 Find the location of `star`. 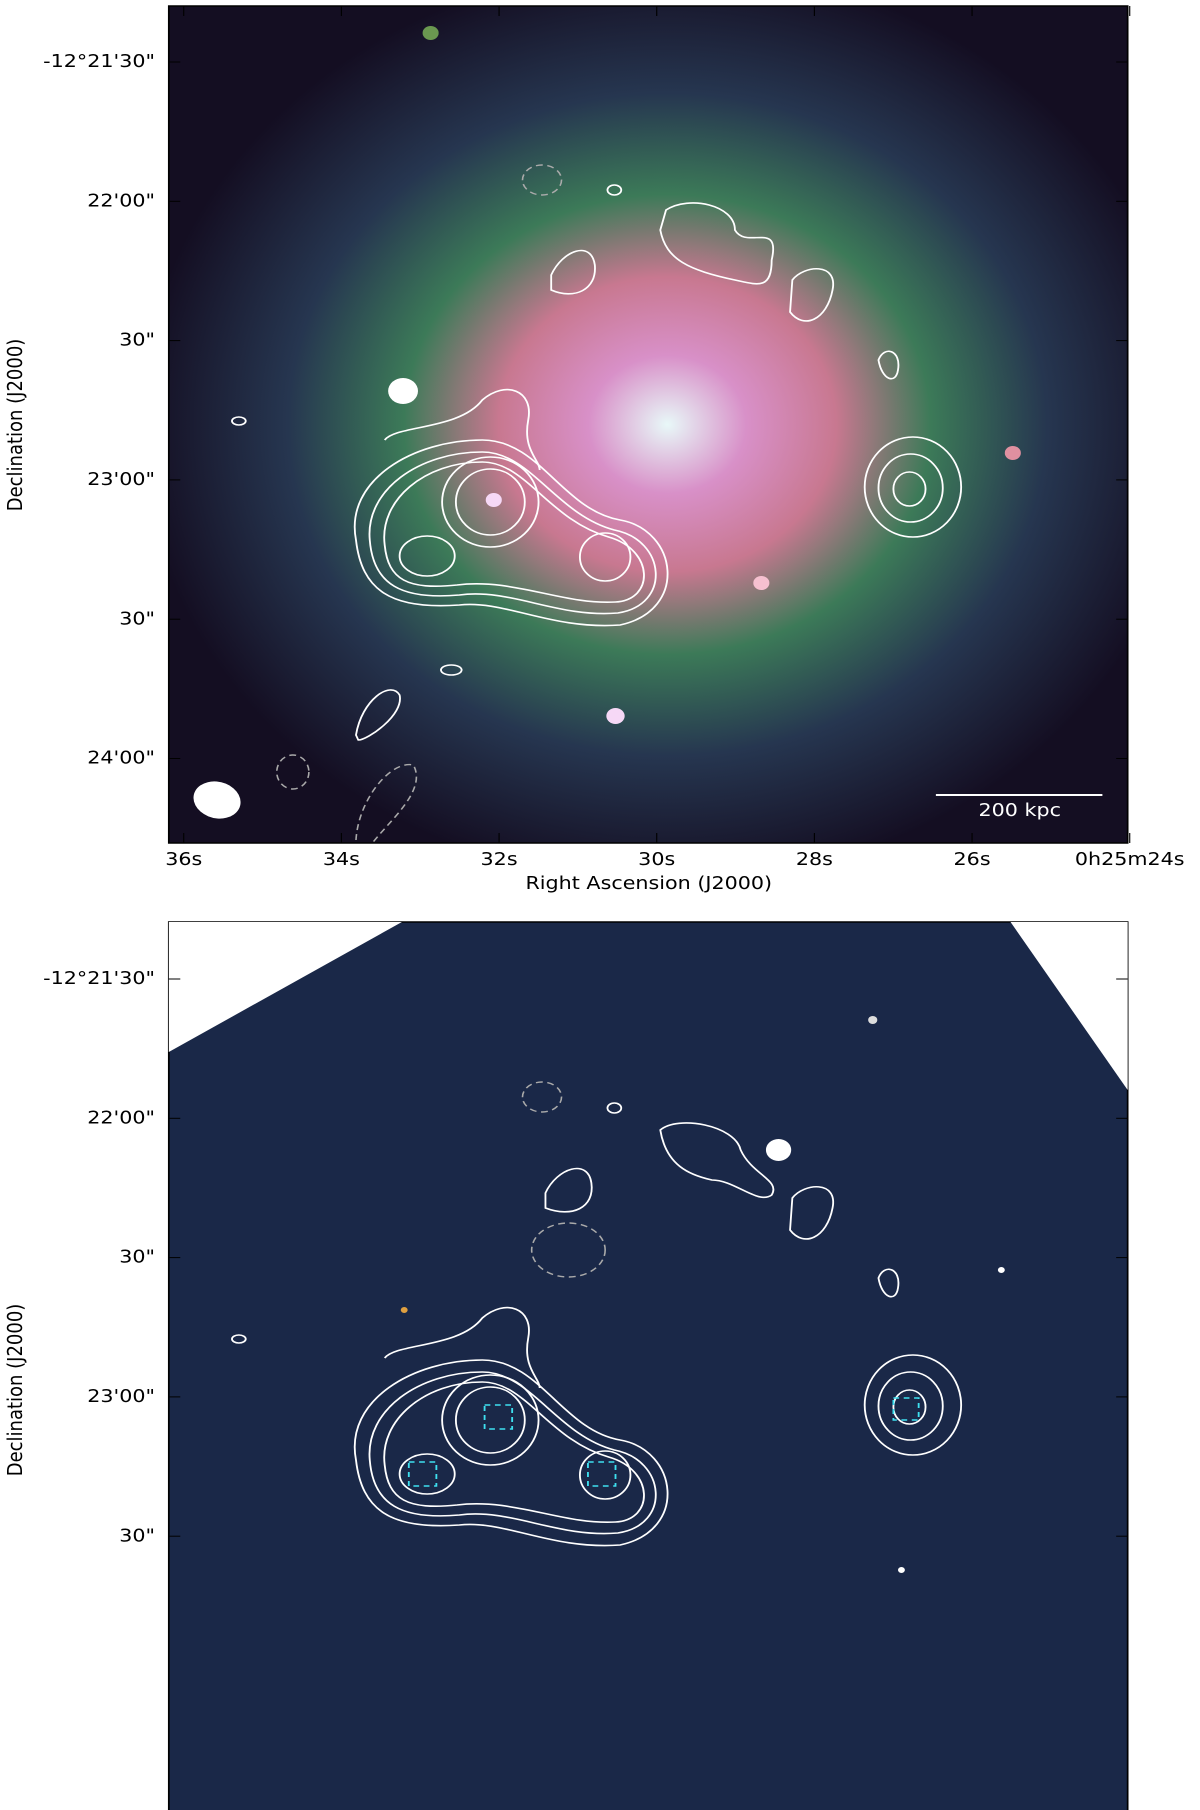

star is located at coordinates (778, 1150).